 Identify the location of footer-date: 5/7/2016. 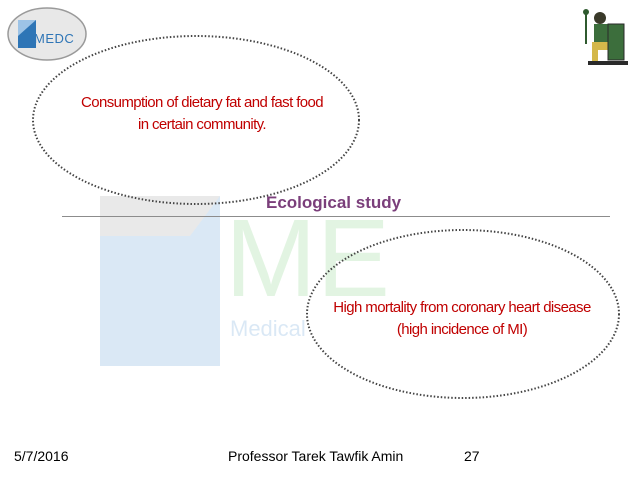
(41, 456).